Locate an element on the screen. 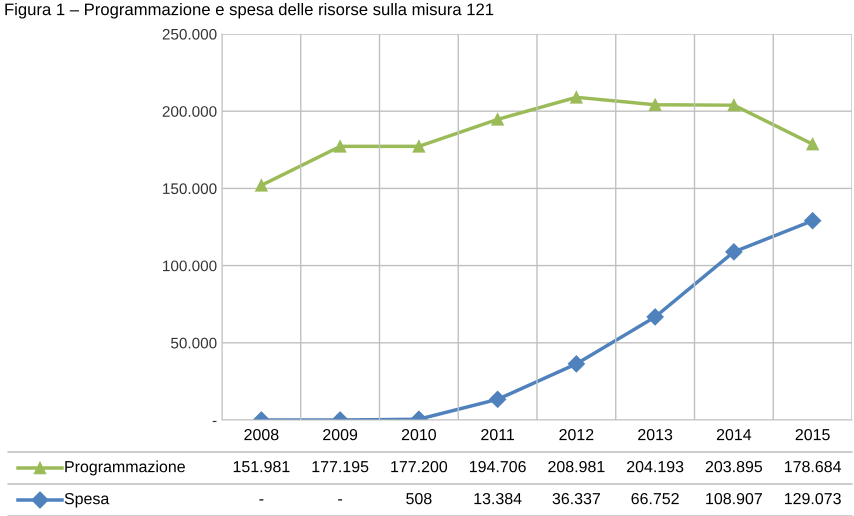 The image size is (854, 516). data-label: 177.200 is located at coordinates (419, 466).